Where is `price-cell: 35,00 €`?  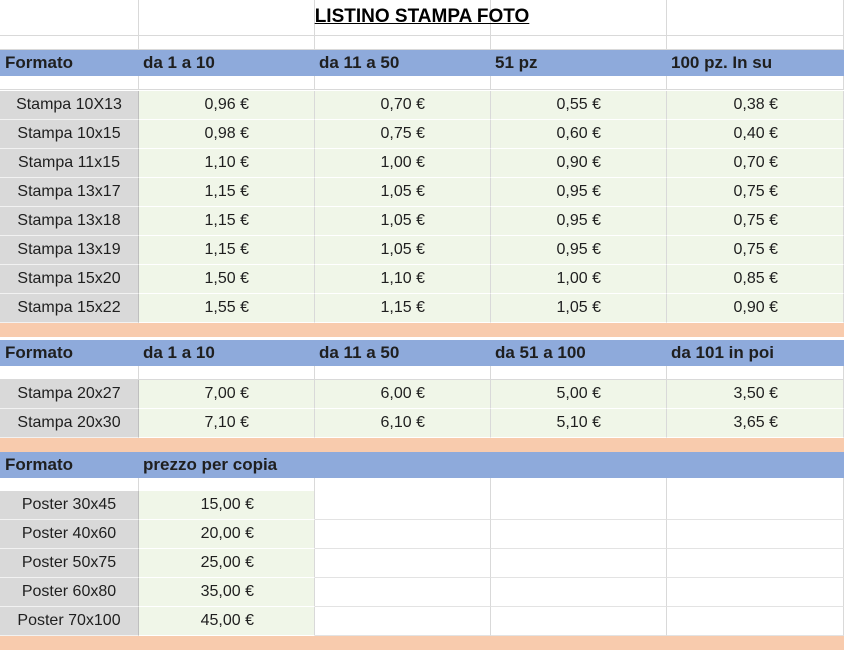
price-cell: 35,00 € is located at coordinates (227, 592).